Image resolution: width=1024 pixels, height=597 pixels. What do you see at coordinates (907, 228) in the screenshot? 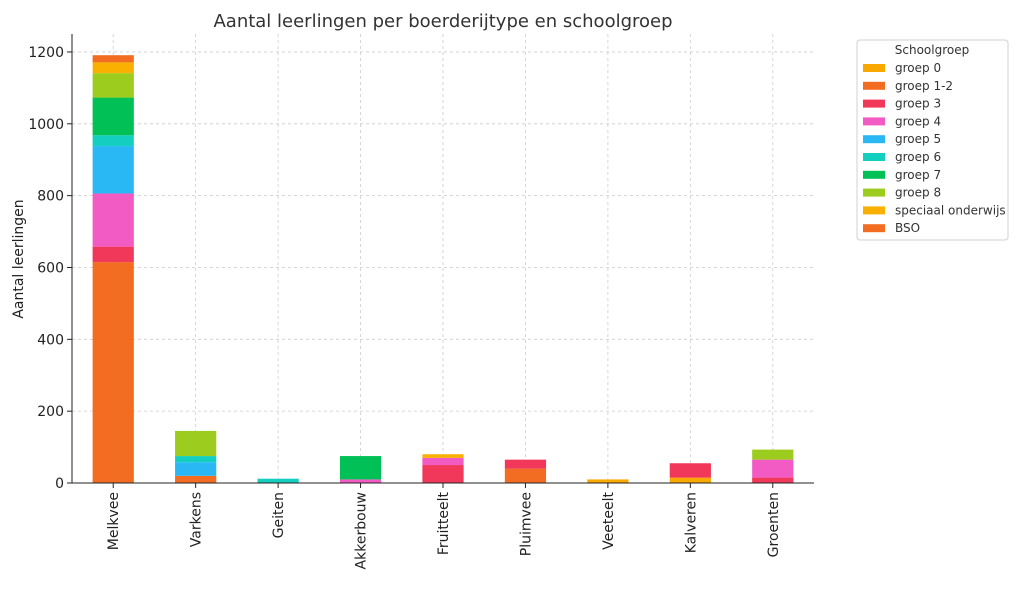
I see `legend-label: BSO` at bounding box center [907, 228].